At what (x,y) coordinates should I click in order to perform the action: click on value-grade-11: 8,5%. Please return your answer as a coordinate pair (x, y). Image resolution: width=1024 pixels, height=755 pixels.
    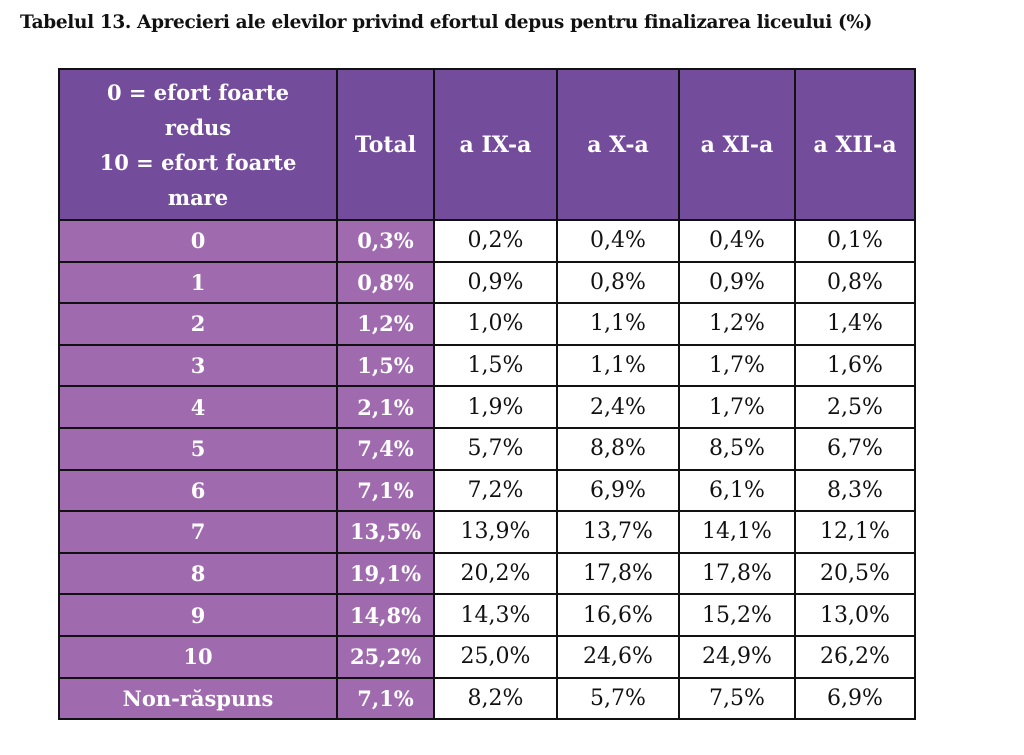
    Looking at the image, I should click on (737, 448).